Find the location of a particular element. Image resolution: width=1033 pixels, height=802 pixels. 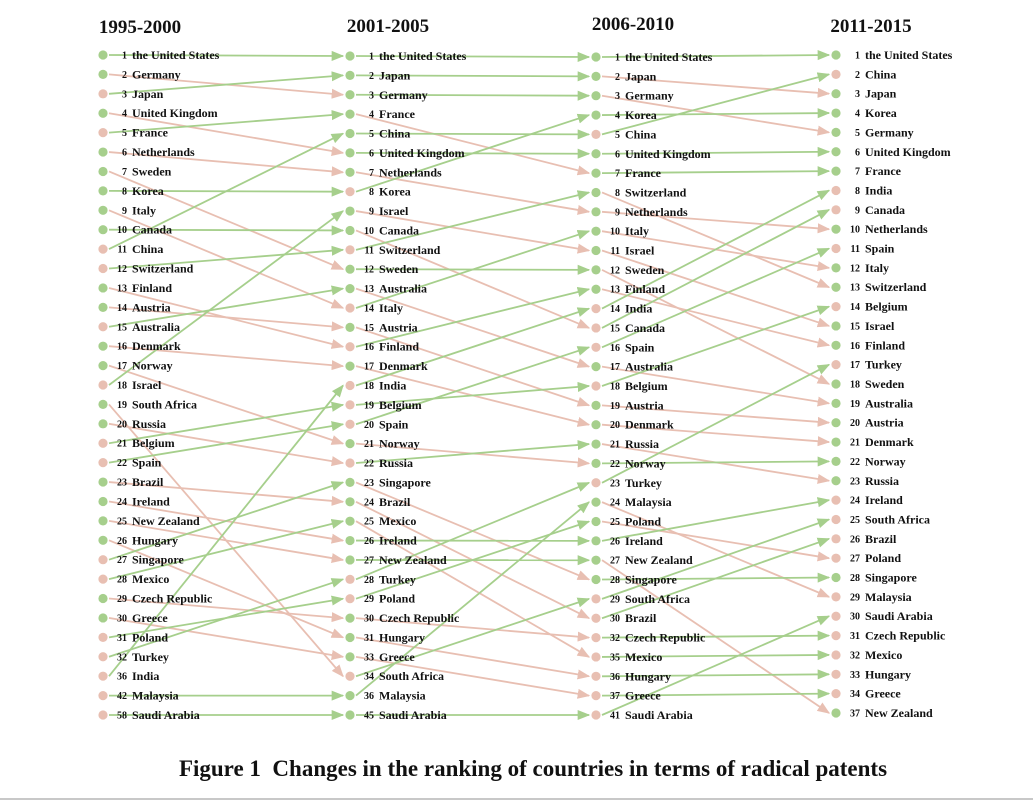

country-label: Sweden is located at coordinates (399, 269).